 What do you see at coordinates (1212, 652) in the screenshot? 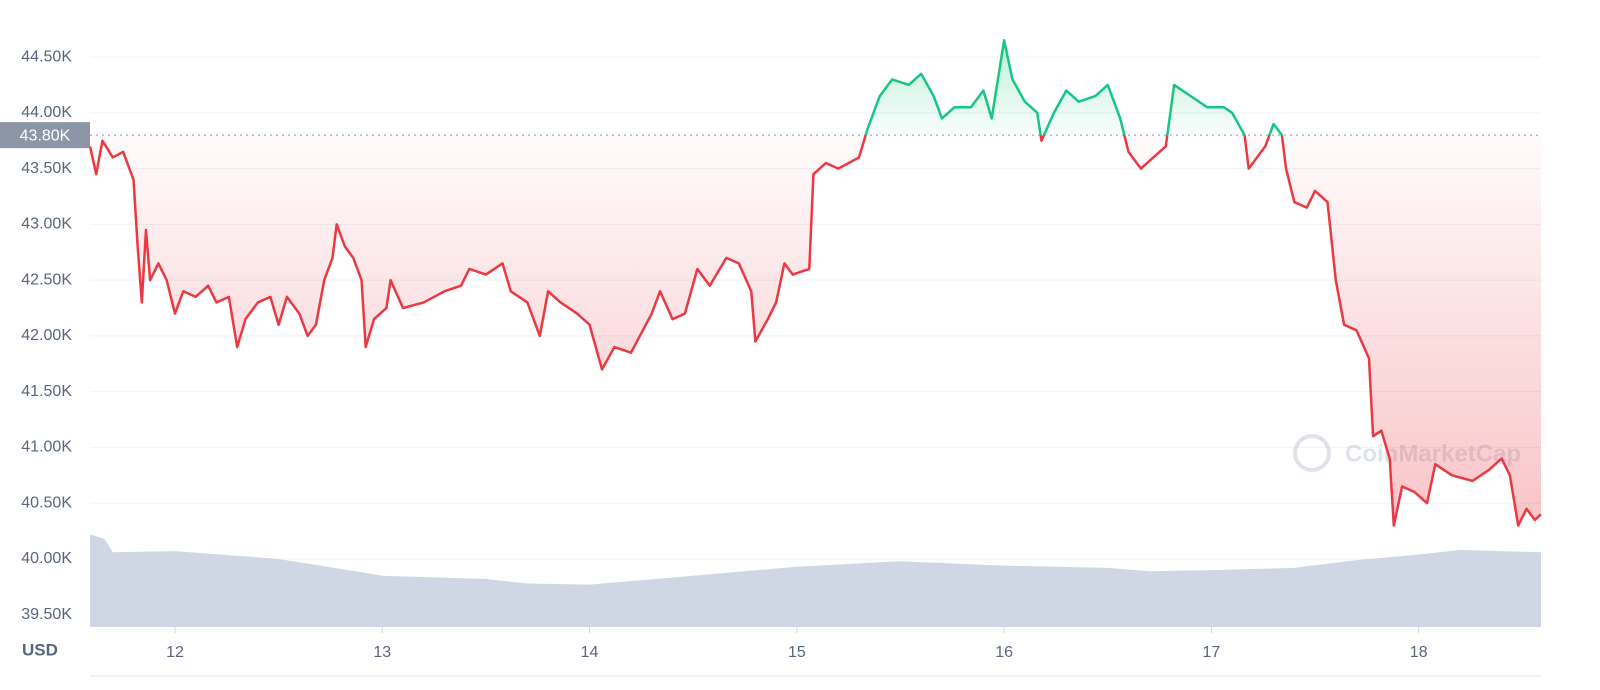
I see `x-tick-label: 17` at bounding box center [1212, 652].